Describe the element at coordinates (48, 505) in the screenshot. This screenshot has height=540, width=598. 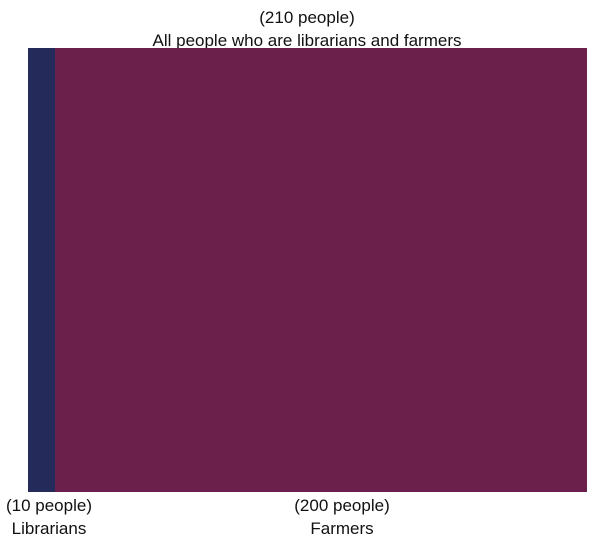
I see `librarians-count: (10 people)` at that location.